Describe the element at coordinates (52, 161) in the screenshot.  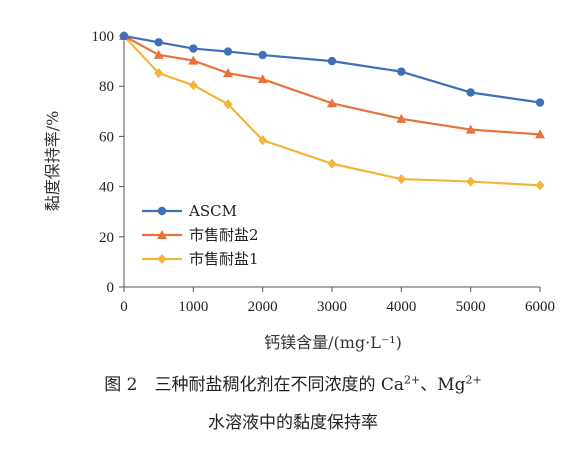
I see `y-axis-title: 黏度保持率/%` at that location.